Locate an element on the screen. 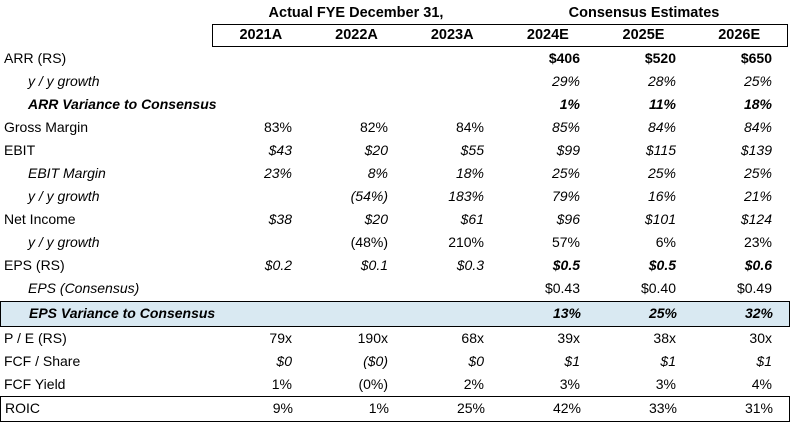  label-column-spacer is located at coordinates (106, 13).